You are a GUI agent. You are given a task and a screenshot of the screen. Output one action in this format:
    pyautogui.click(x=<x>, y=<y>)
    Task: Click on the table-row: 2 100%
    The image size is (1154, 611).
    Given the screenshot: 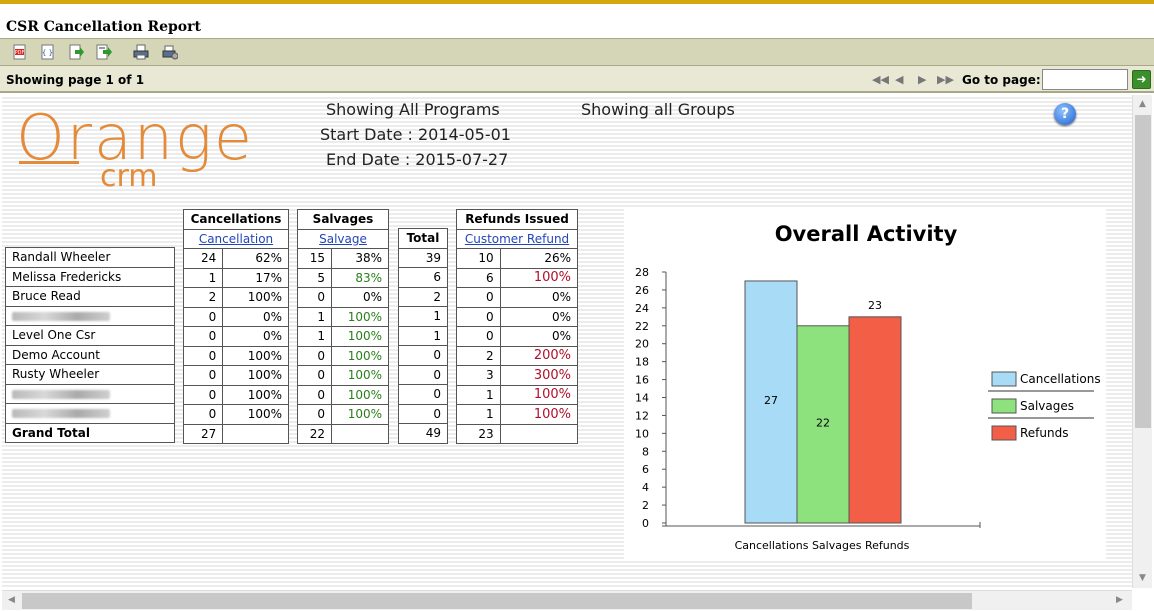 What is the action you would take?
    pyautogui.click(x=235, y=297)
    